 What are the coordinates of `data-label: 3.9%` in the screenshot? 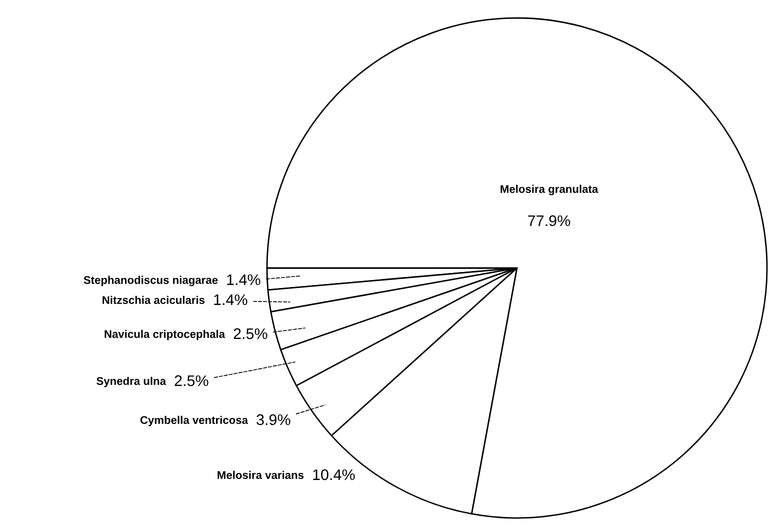 It's located at (273, 420).